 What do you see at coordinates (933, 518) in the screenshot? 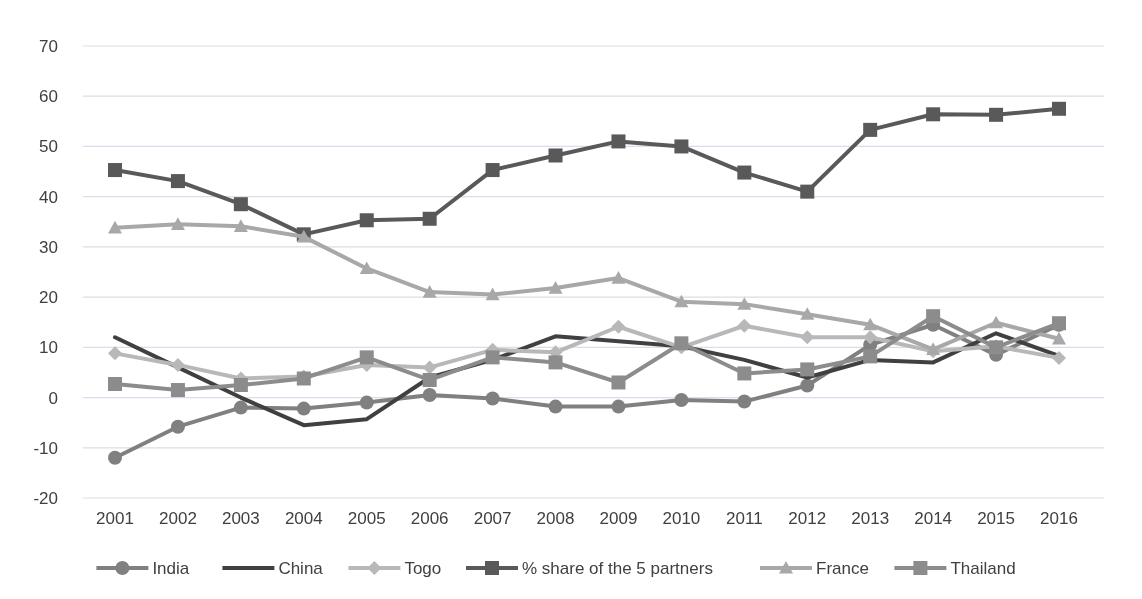
I see `x-tick-label: 2014` at bounding box center [933, 518].